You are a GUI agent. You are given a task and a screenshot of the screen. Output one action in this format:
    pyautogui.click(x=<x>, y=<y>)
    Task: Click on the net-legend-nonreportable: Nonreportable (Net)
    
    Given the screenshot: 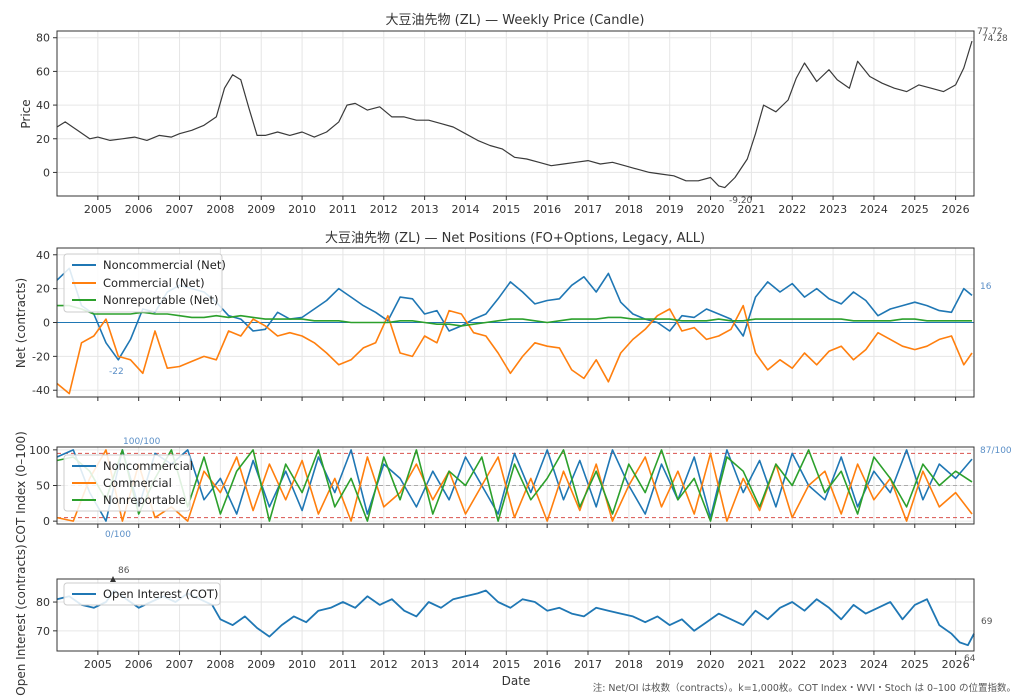 What is the action you would take?
    pyautogui.click(x=160, y=300)
    